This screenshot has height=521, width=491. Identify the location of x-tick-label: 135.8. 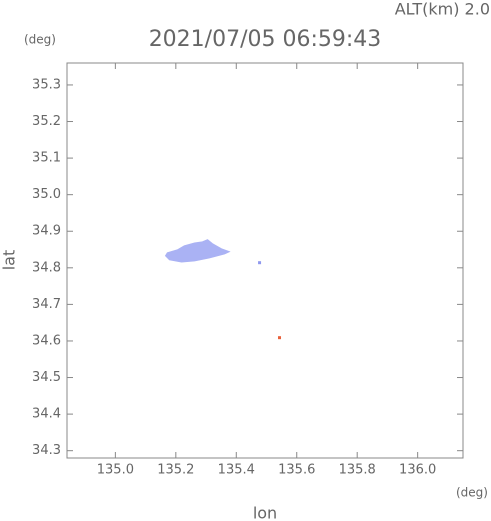
(357, 470).